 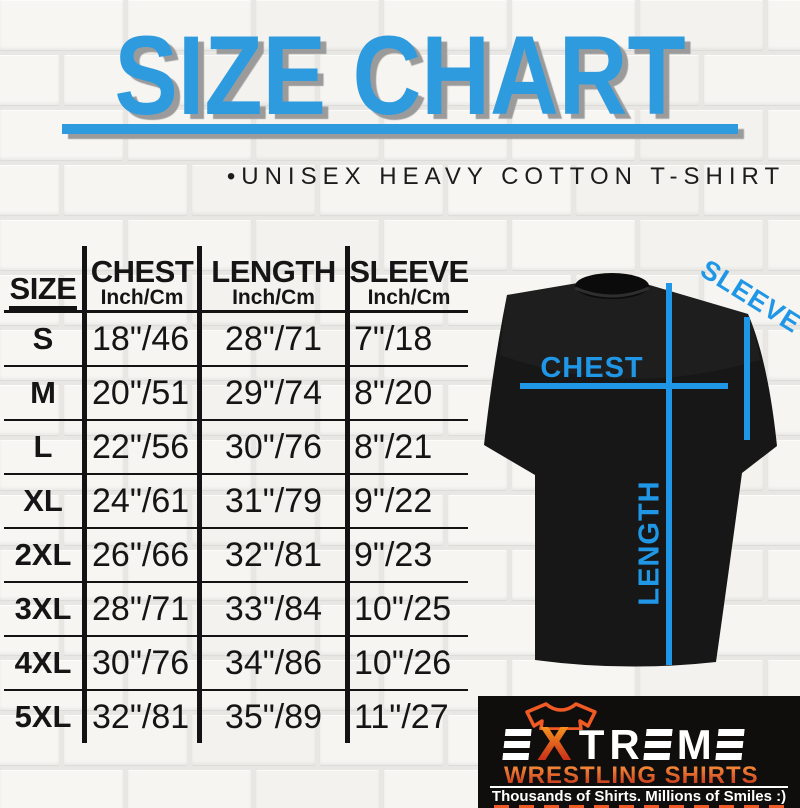 What do you see at coordinates (236, 610) in the screenshot?
I see `table-row: 3XL 28"/71 33"/84 10"/25` at bounding box center [236, 610].